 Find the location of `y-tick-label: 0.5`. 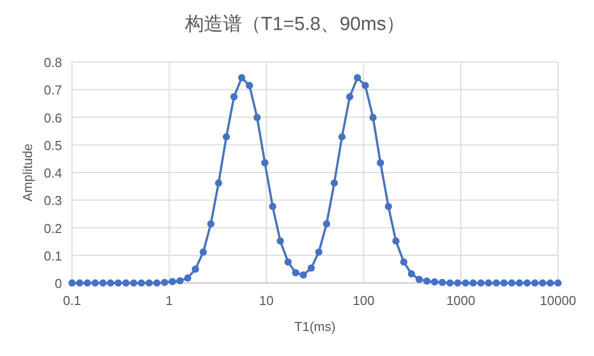

y-tick-label: 0.5 is located at coordinates (53, 145).